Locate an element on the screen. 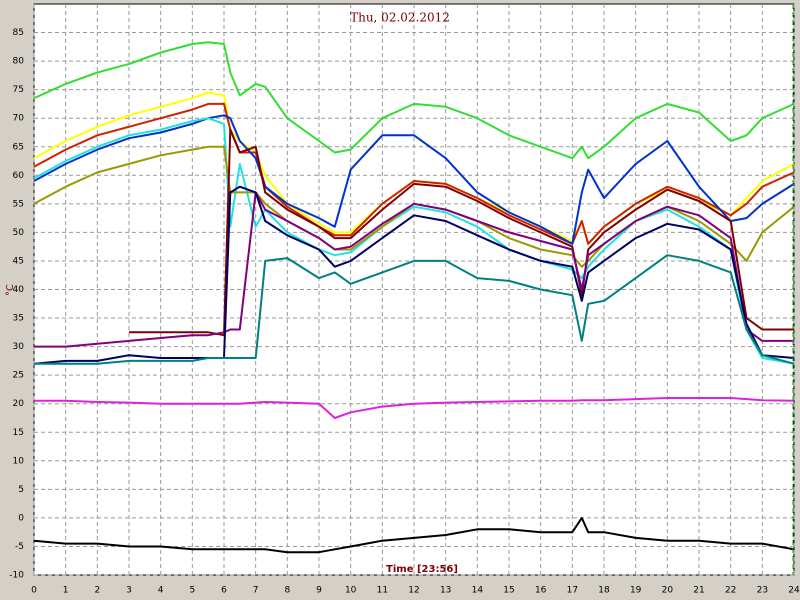 The image size is (800, 600). y-tick-label: 5 is located at coordinates (21, 490).